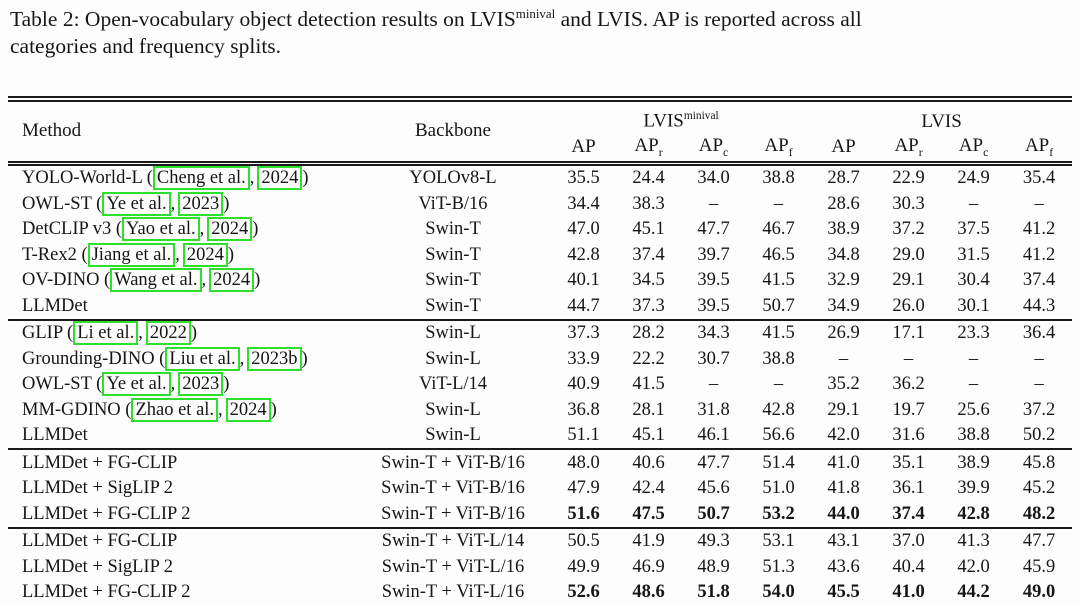  What do you see at coordinates (843, 488) in the screenshot?
I see `metric-value: 41.8` at bounding box center [843, 488].